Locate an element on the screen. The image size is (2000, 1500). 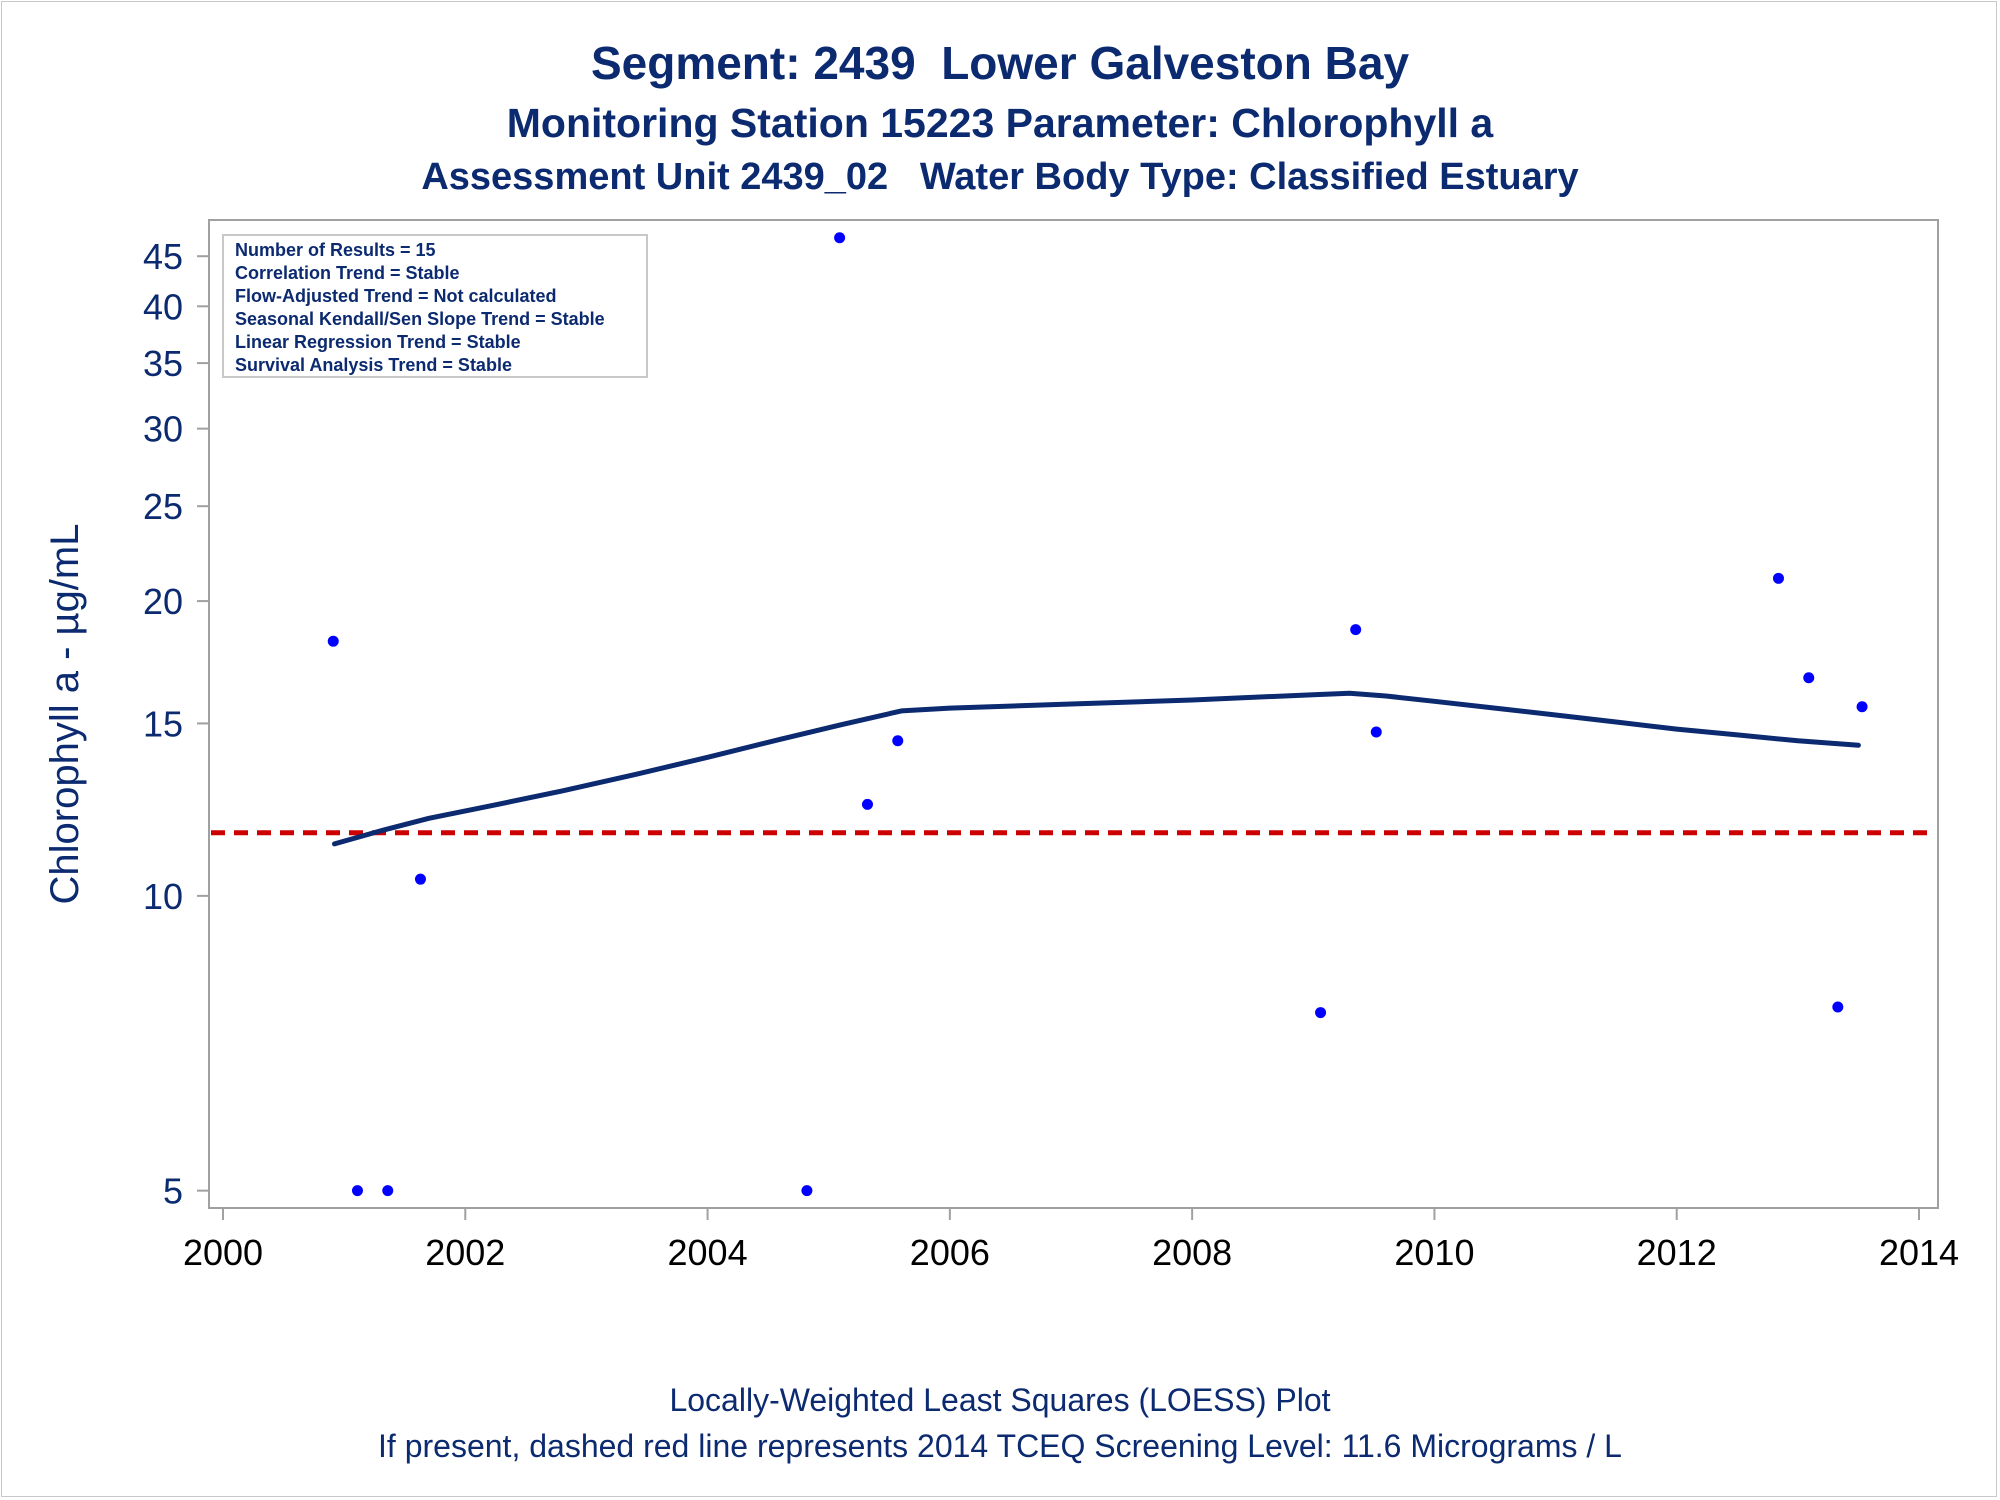
y-axis-label: Chlorophyll a - µg/mL is located at coordinates (65, 714).